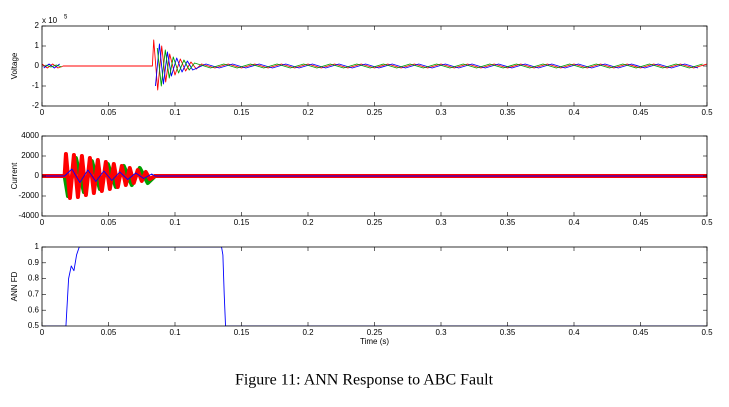 The height and width of the screenshot is (407, 729). Describe the element at coordinates (374, 341) in the screenshot. I see `x-axis-label: Time (s)` at that location.